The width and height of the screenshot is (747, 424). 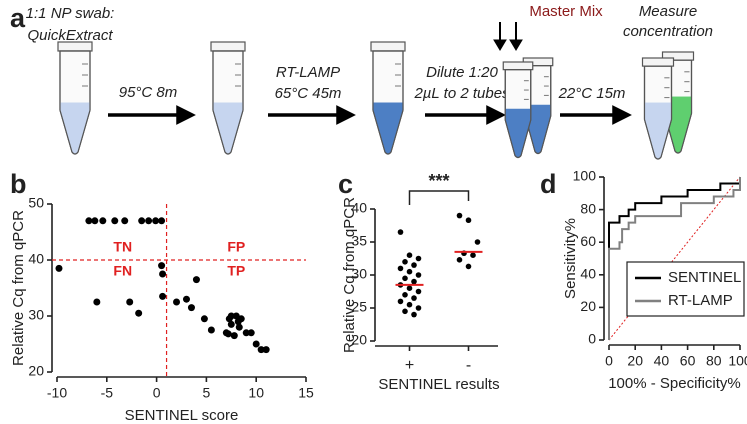 What do you see at coordinates (635, 361) in the screenshot?
I see `x-tick-label: 20` at bounding box center [635, 361].